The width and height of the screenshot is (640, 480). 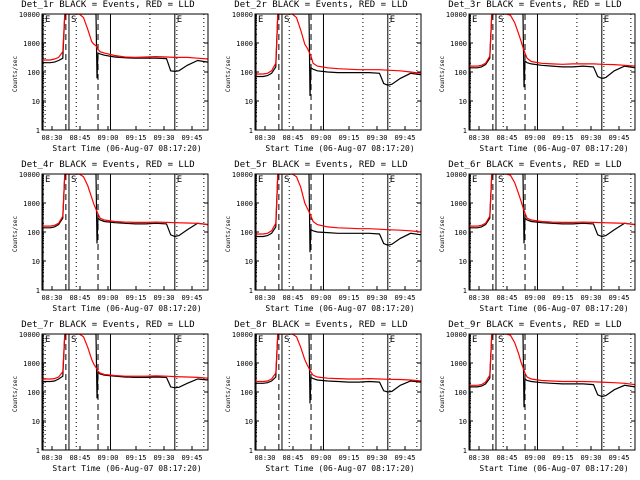 What do you see at coordinates (108, 5) in the screenshot?
I see `panel-title: Det_1r BLACK = Events, RED = LLD` at bounding box center [108, 5].